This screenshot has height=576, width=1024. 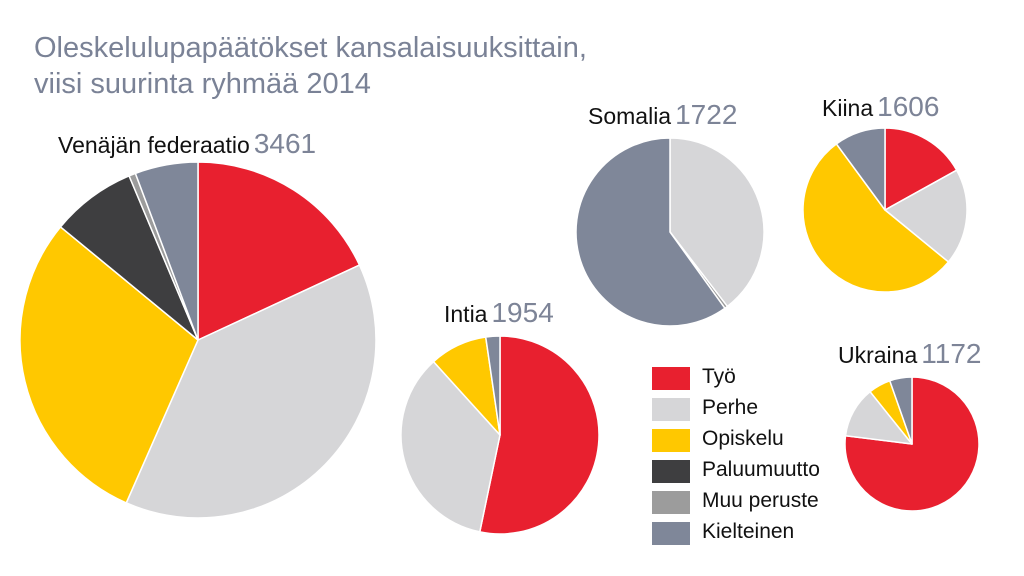 I want to click on pie-ukraina-slice-kielteinen, so click(x=901, y=410).